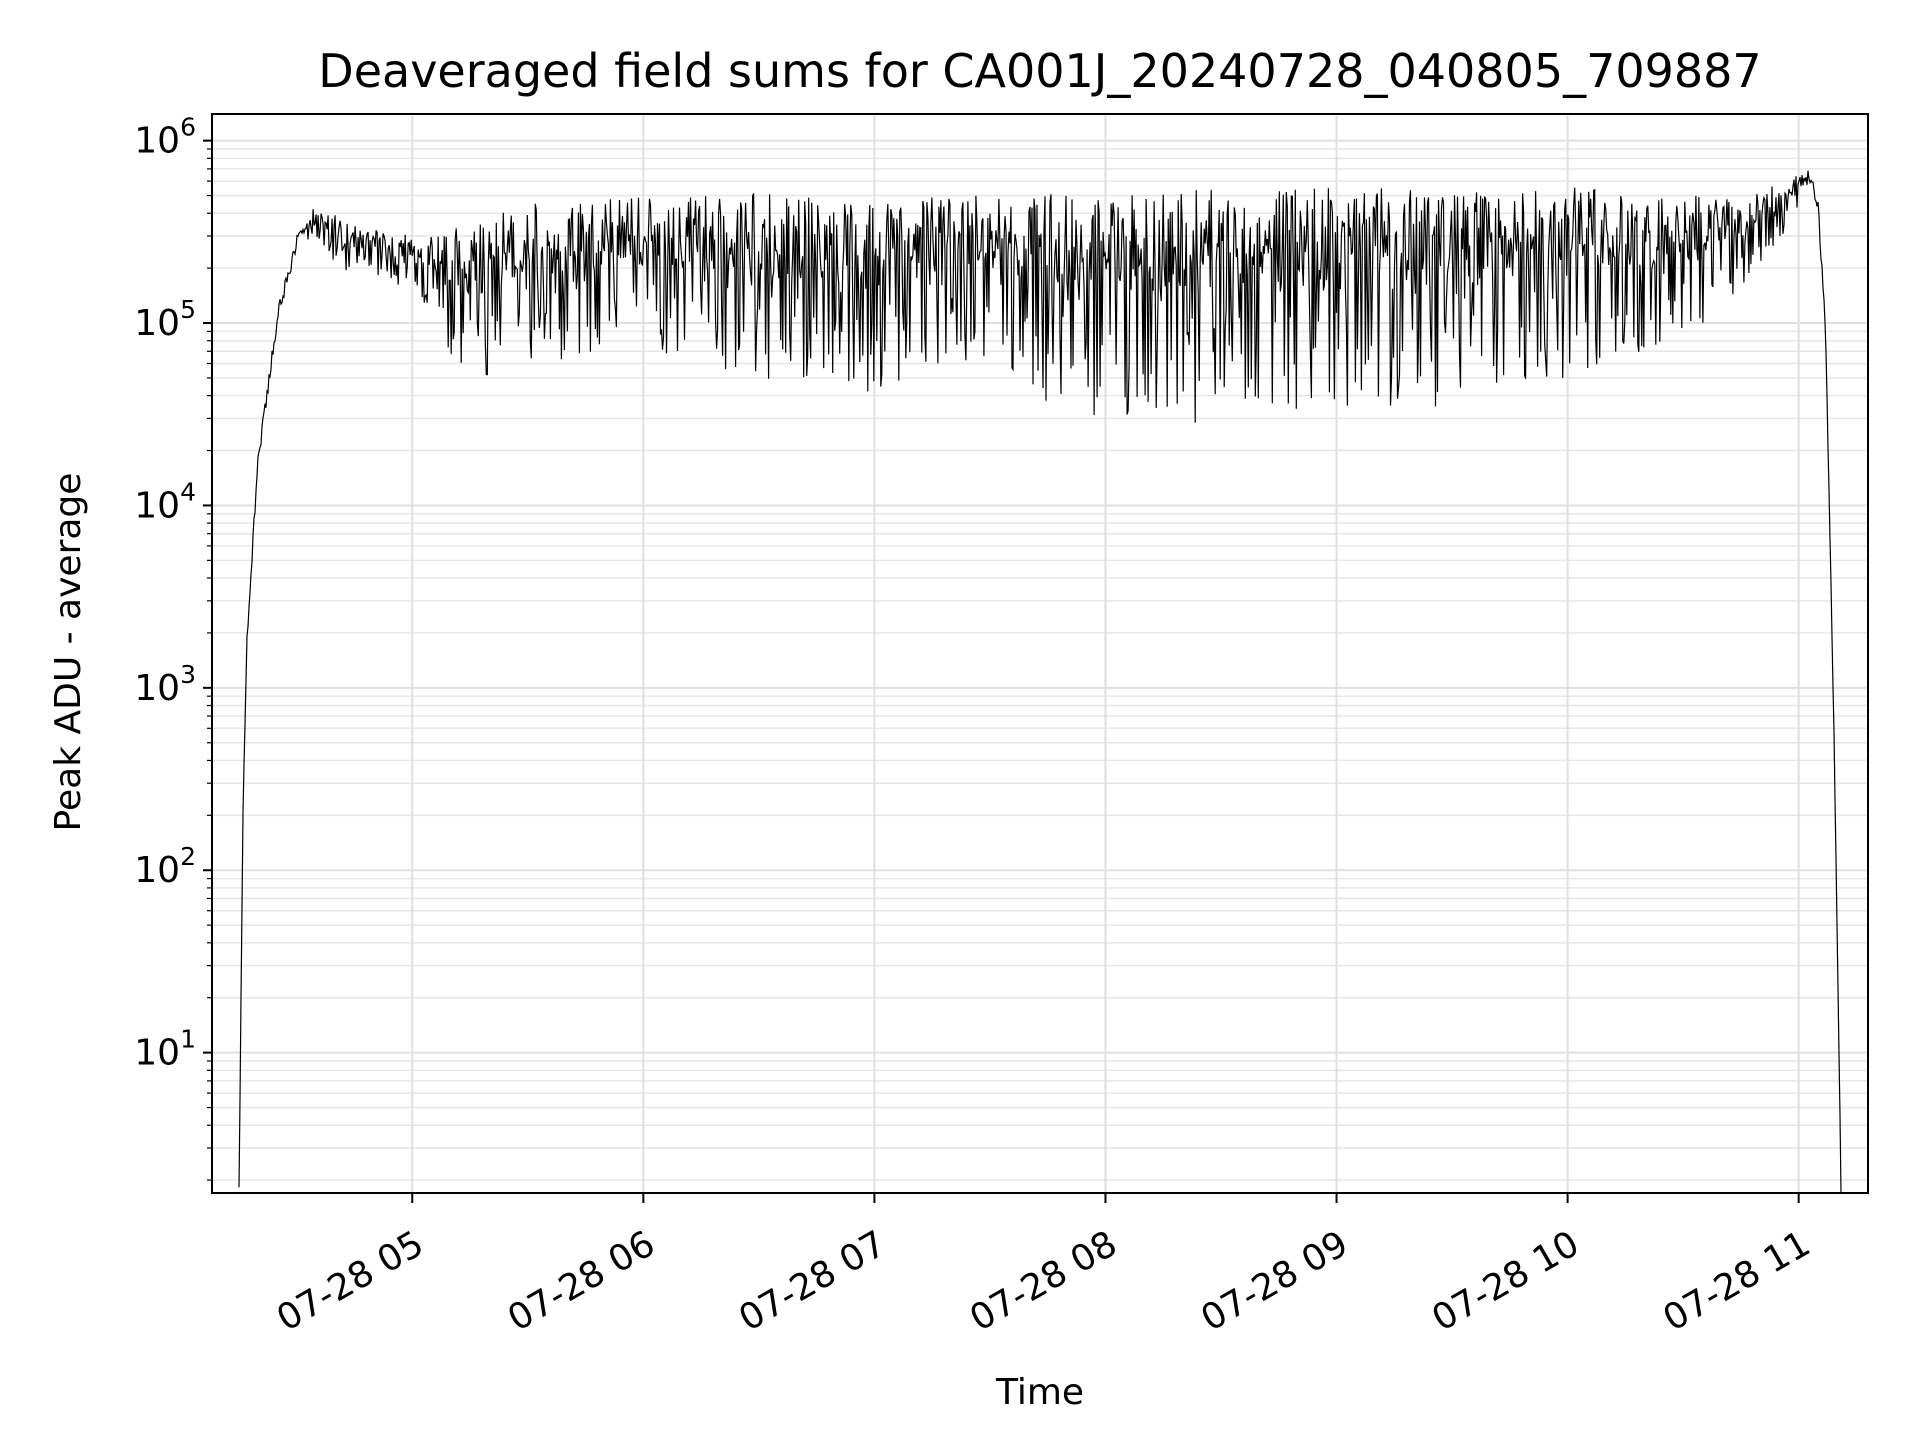  I want to click on y-tick-label: 10⁴, so click(165, 501).